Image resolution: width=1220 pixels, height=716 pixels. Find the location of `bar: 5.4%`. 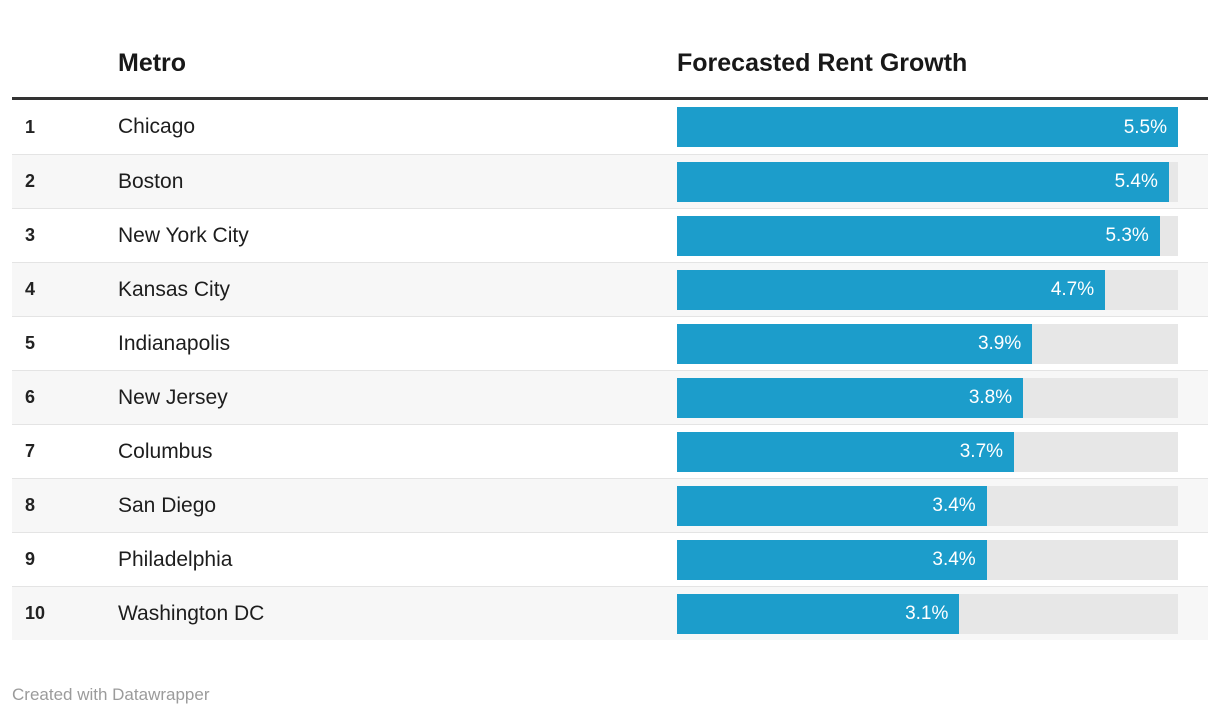

bar: 5.4% is located at coordinates (923, 181).